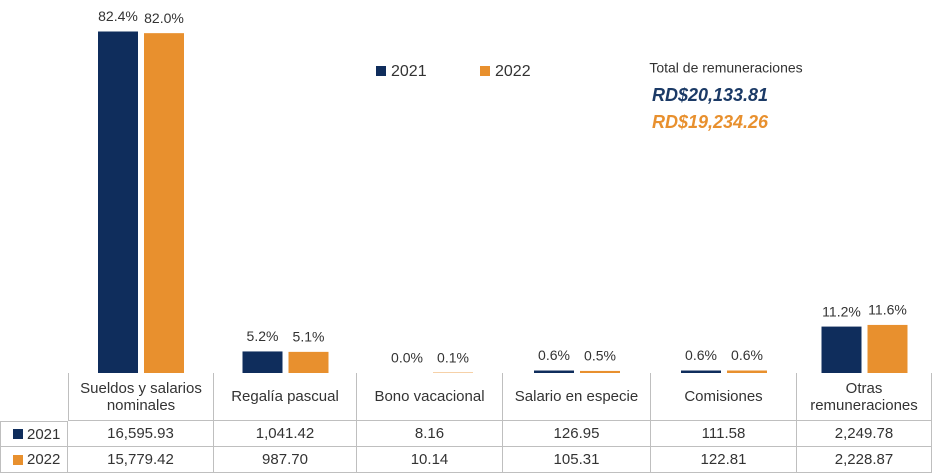 The height and width of the screenshot is (475, 932). I want to click on table-header: Bono vacacional, so click(430, 397).